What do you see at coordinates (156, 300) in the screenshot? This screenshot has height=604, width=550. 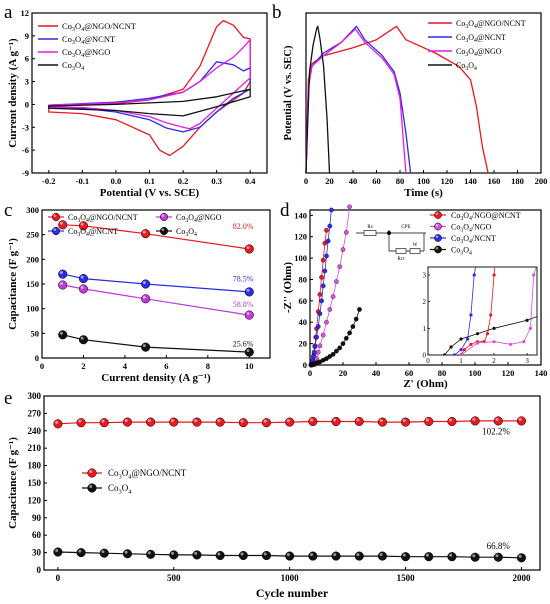 I see `rate-line` at bounding box center [156, 300].